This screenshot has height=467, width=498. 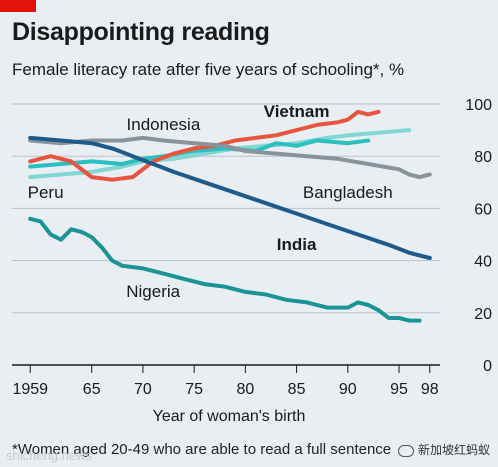 I want to click on series-line-indonesia, so click(x=199, y=153).